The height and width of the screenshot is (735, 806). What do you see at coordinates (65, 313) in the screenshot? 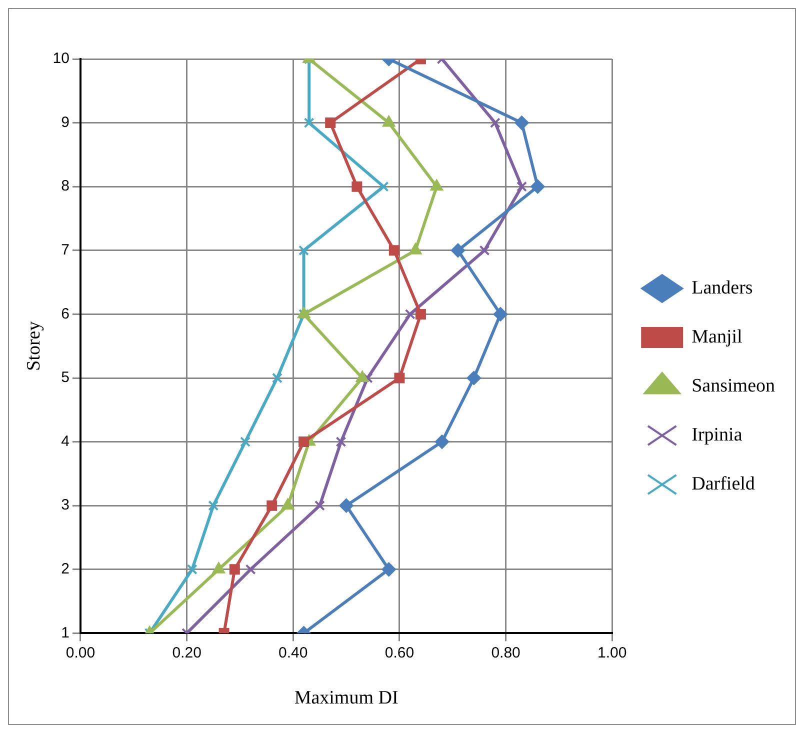
I see `y-tick-label: 6` at bounding box center [65, 313].